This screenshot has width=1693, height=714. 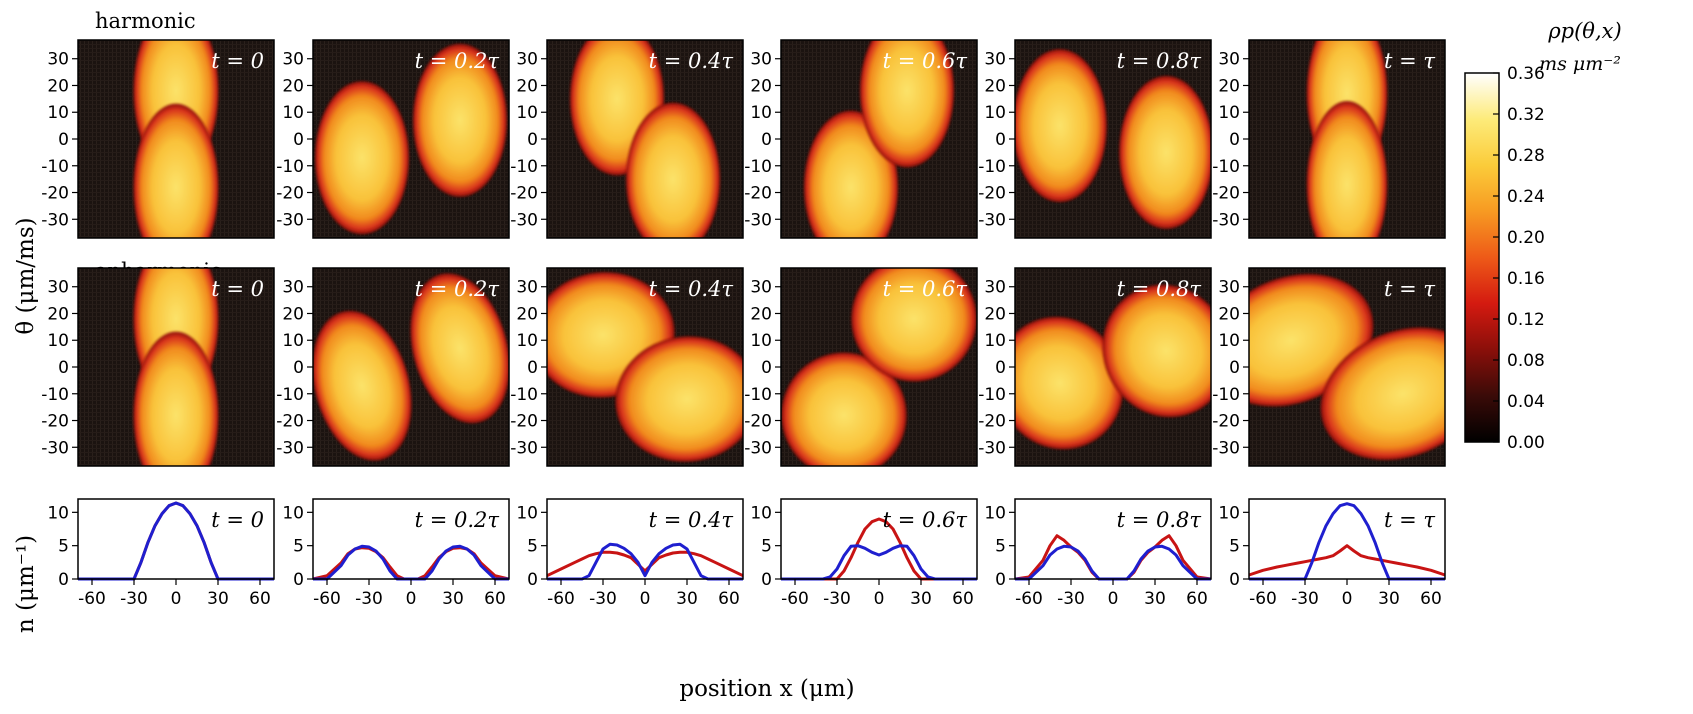 What do you see at coordinates (1526, 320) in the screenshot?
I see `colorbar-tick-label: 0.12` at bounding box center [1526, 320].